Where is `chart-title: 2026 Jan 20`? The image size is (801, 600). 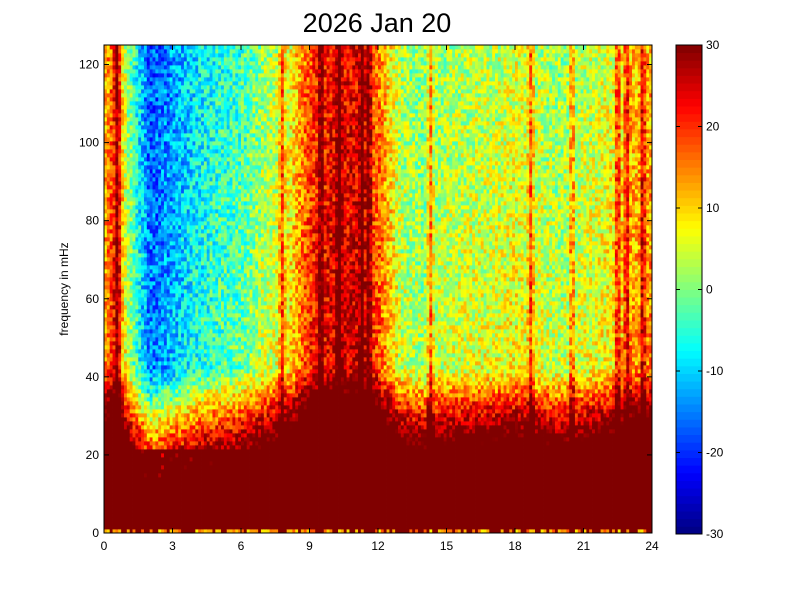 chart-title: 2026 Jan 20 is located at coordinates (377, 23).